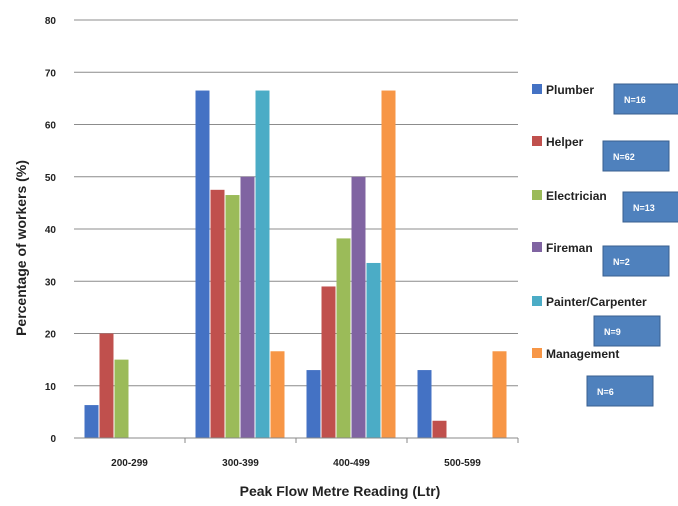 The image size is (678, 506). I want to click on x-tick-label: 300-399, so click(240, 463).